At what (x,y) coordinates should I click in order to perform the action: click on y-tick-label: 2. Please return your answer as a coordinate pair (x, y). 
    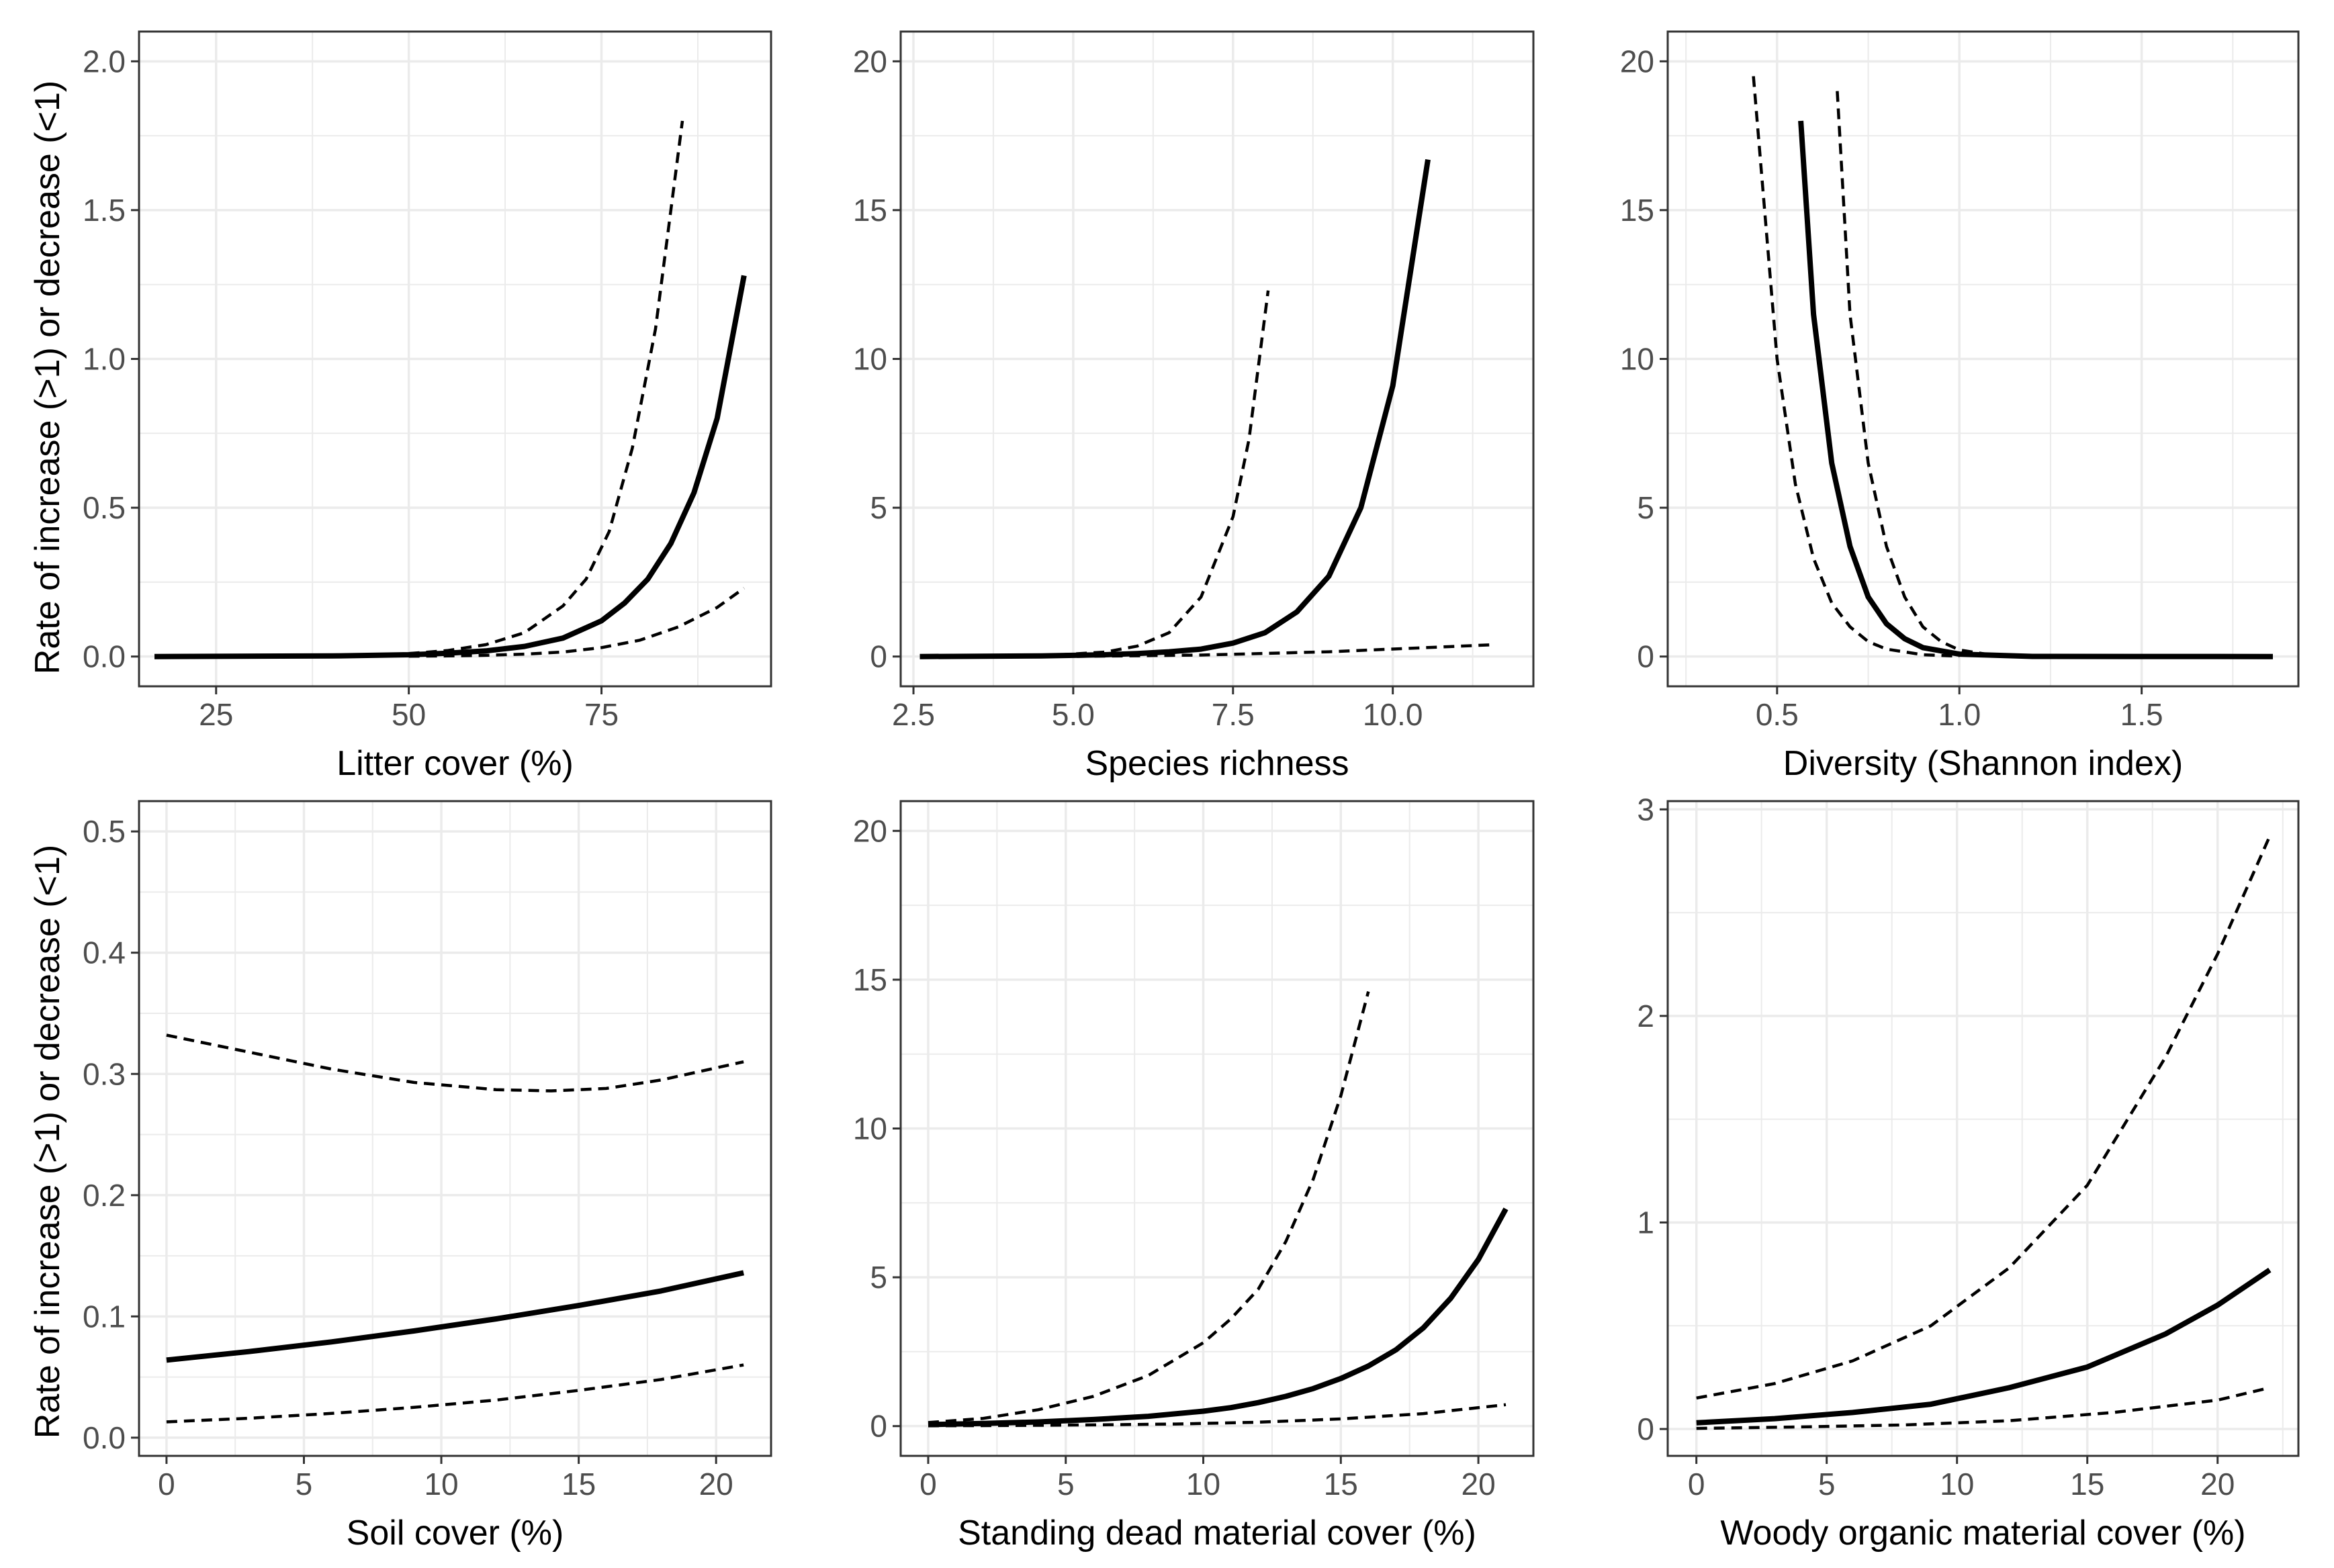
    Looking at the image, I should click on (1646, 1016).